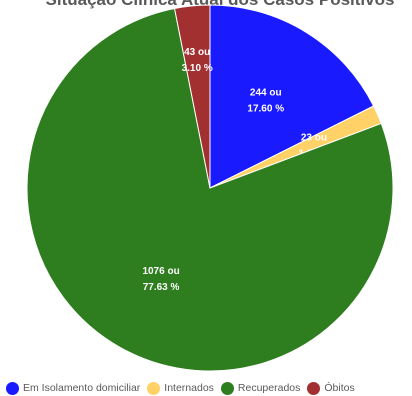  I want to click on legend-item-isolamento: Em Isolamento domiciliar, so click(73, 388).